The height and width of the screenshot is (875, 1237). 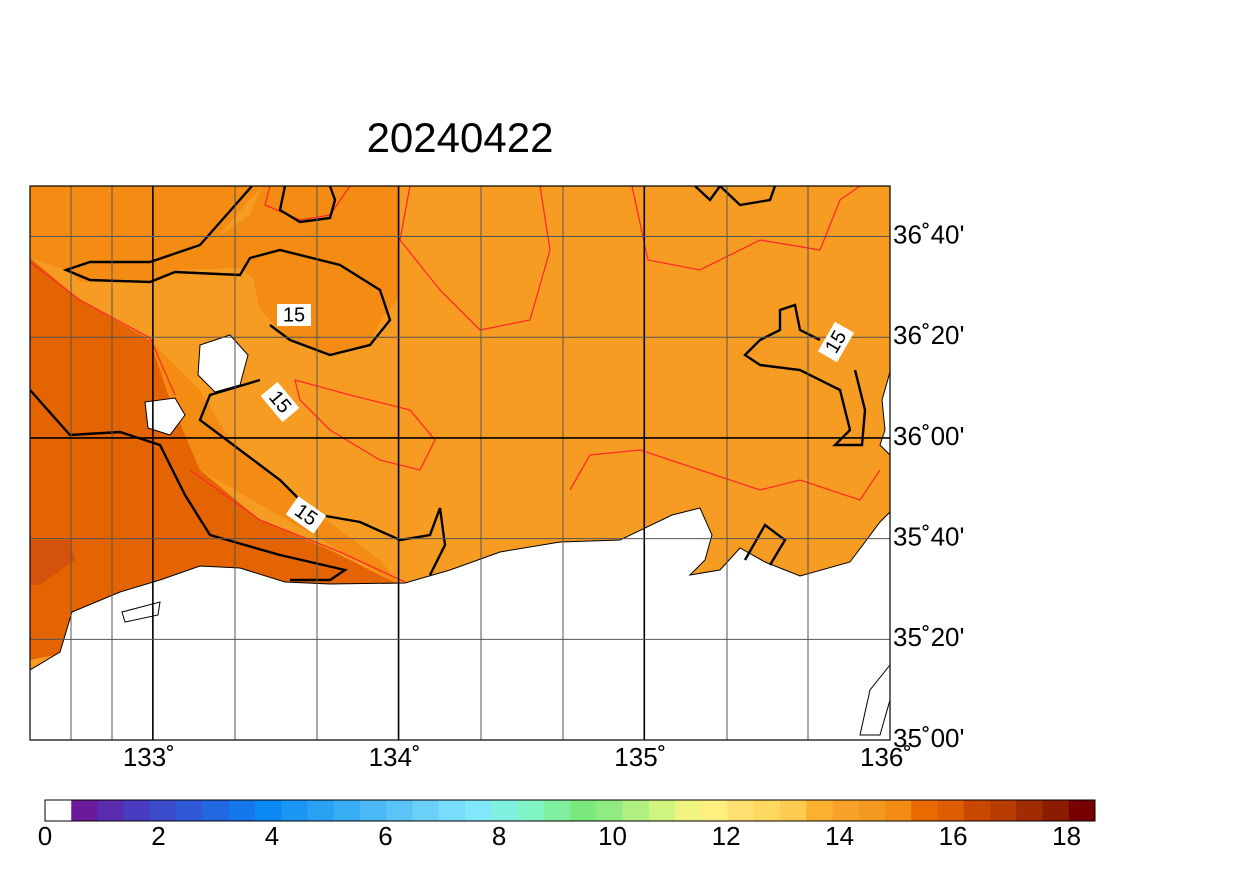 I want to click on colorbar: 0 2 4 6 8 10 12 14 16 18, so click(x=567, y=825).